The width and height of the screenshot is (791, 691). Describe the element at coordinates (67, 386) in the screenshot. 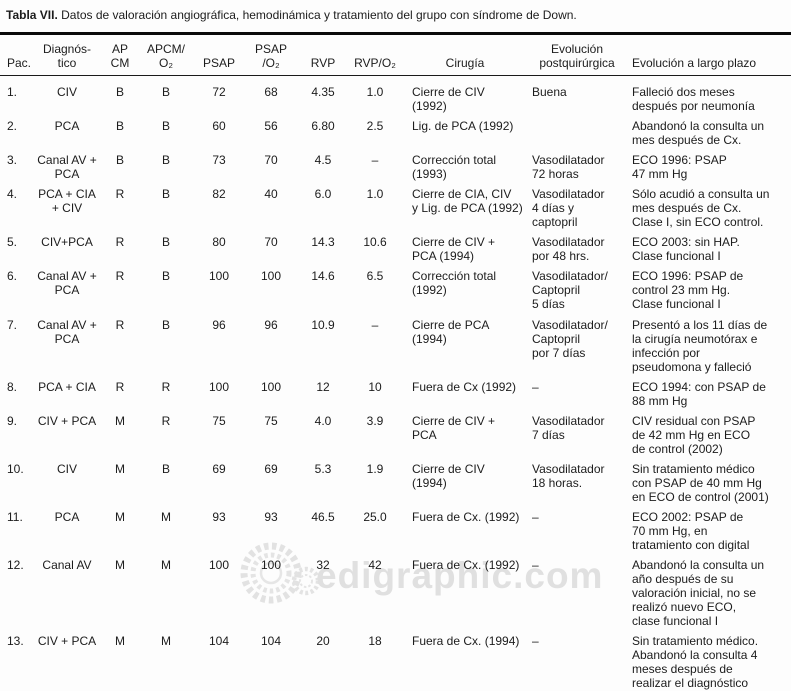

I see `table-cell: PCA + CIA` at that location.